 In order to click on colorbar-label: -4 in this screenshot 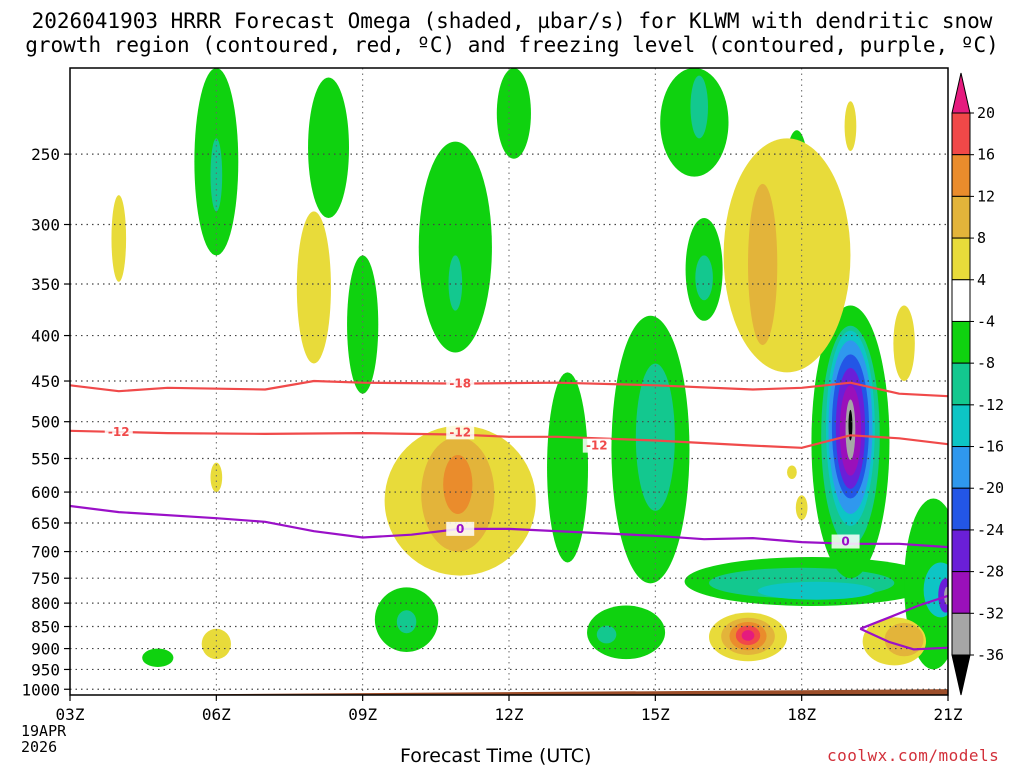, I will do `click(986, 321)`.